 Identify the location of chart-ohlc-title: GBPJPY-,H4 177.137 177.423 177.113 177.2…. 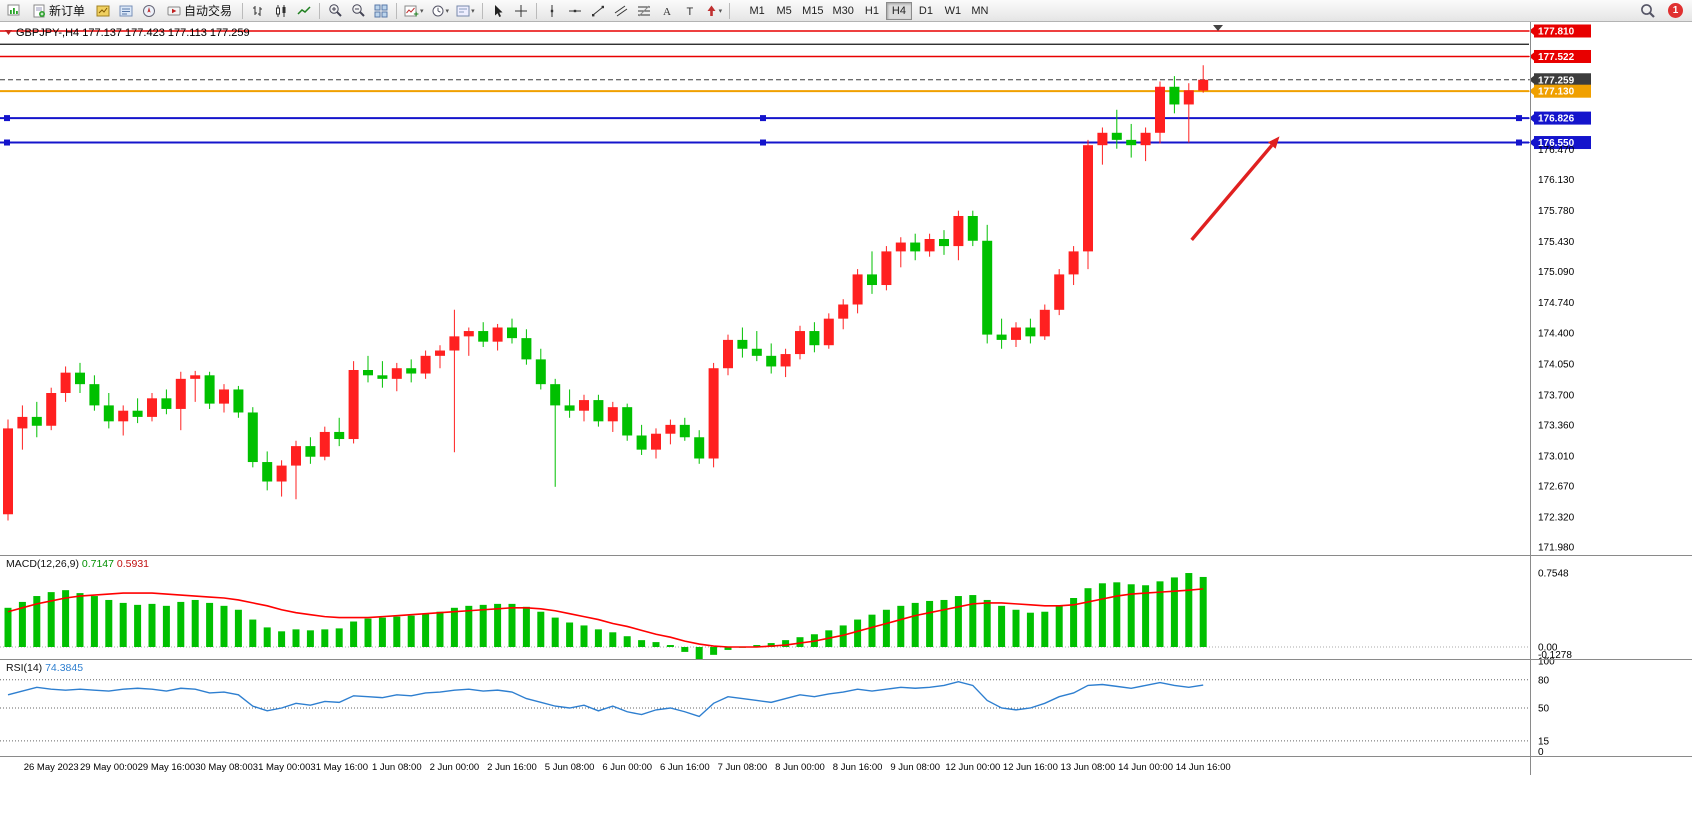
(133, 33).